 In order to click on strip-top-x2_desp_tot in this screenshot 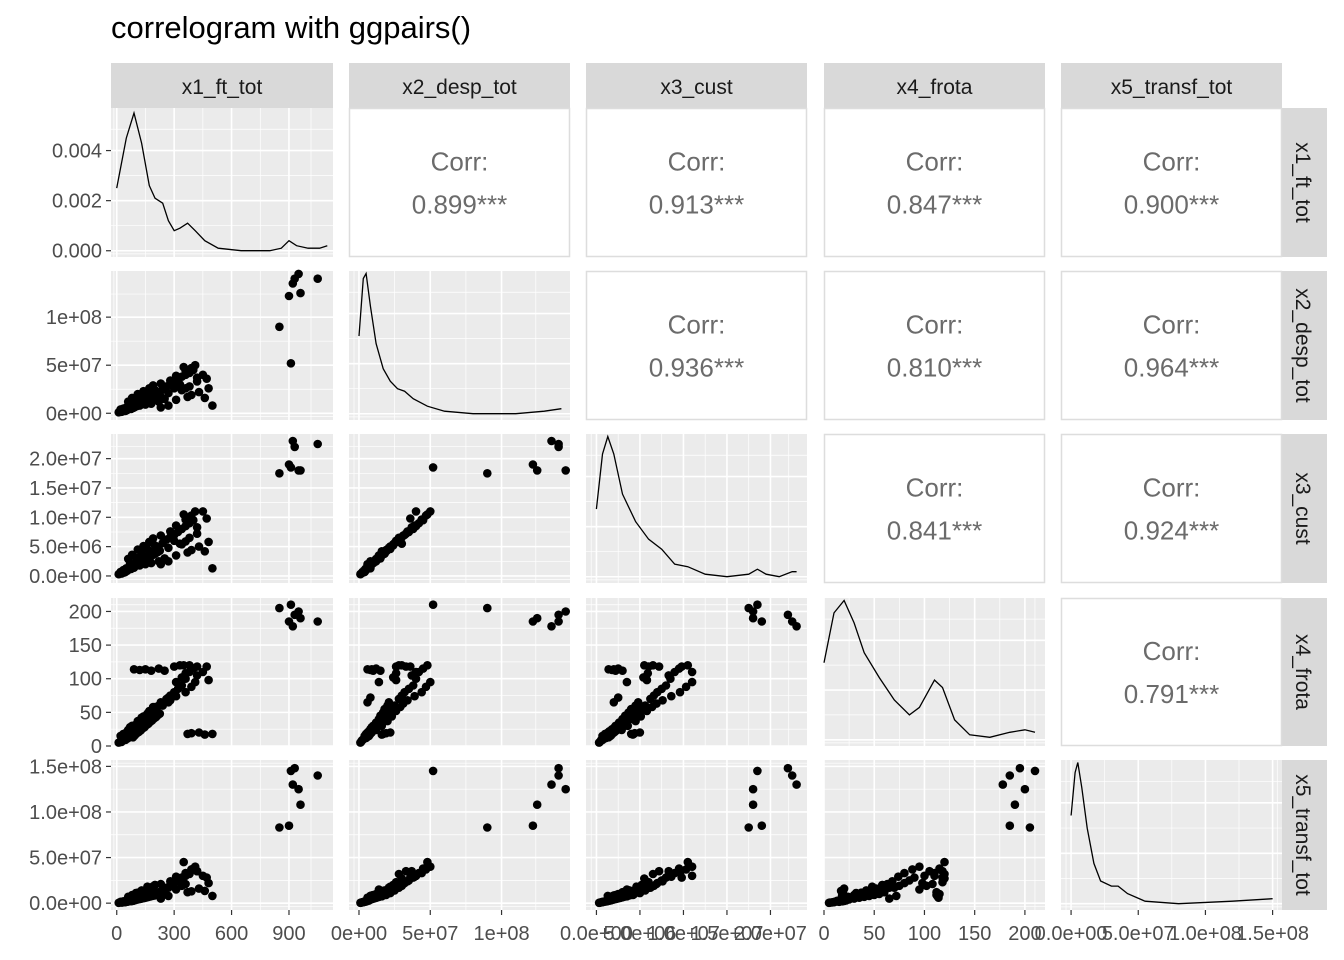, I will do `click(459, 85)`.